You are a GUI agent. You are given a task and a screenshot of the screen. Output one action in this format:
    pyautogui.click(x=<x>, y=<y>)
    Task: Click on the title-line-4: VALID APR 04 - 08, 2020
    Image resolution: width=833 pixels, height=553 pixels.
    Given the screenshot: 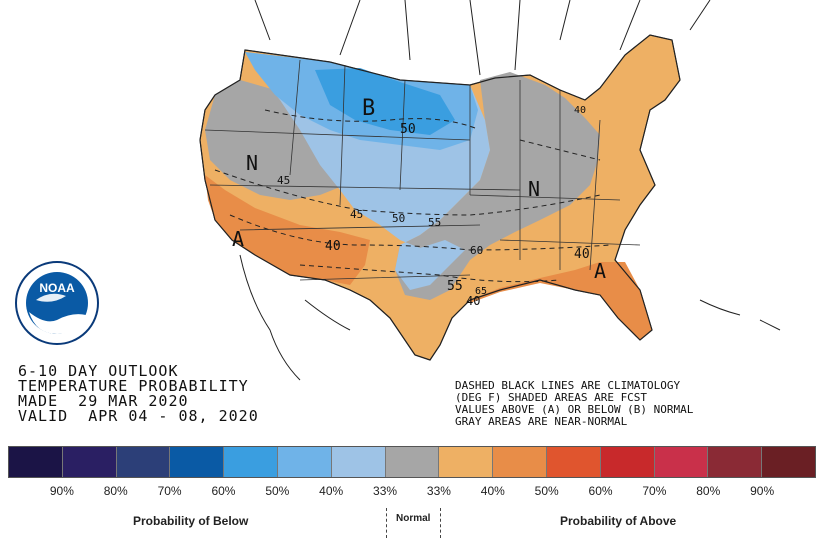 What is the action you would take?
    pyautogui.click(x=138, y=416)
    